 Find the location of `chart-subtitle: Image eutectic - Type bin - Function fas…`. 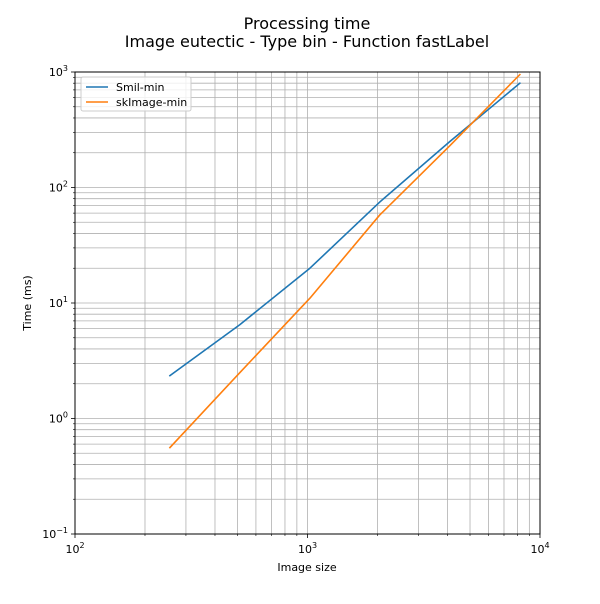

chart-subtitle: Image eutectic - Type bin - Function fas… is located at coordinates (307, 41).